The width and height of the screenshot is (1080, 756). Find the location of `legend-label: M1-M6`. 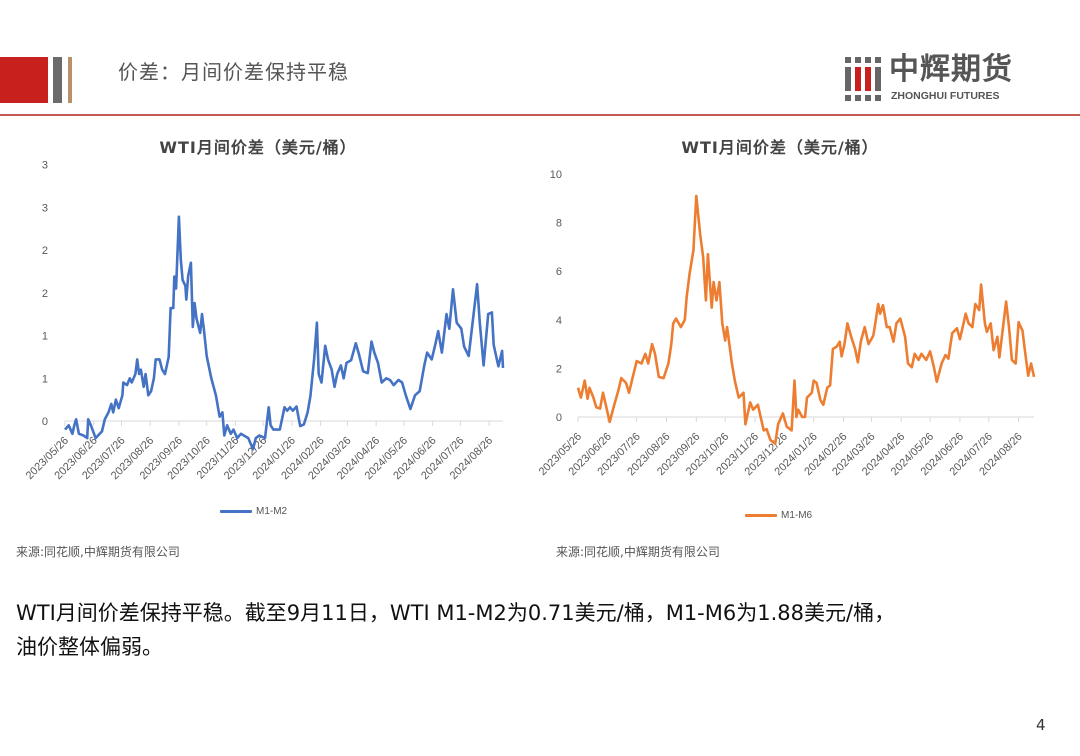

legend-label: M1-M6 is located at coordinates (797, 515).